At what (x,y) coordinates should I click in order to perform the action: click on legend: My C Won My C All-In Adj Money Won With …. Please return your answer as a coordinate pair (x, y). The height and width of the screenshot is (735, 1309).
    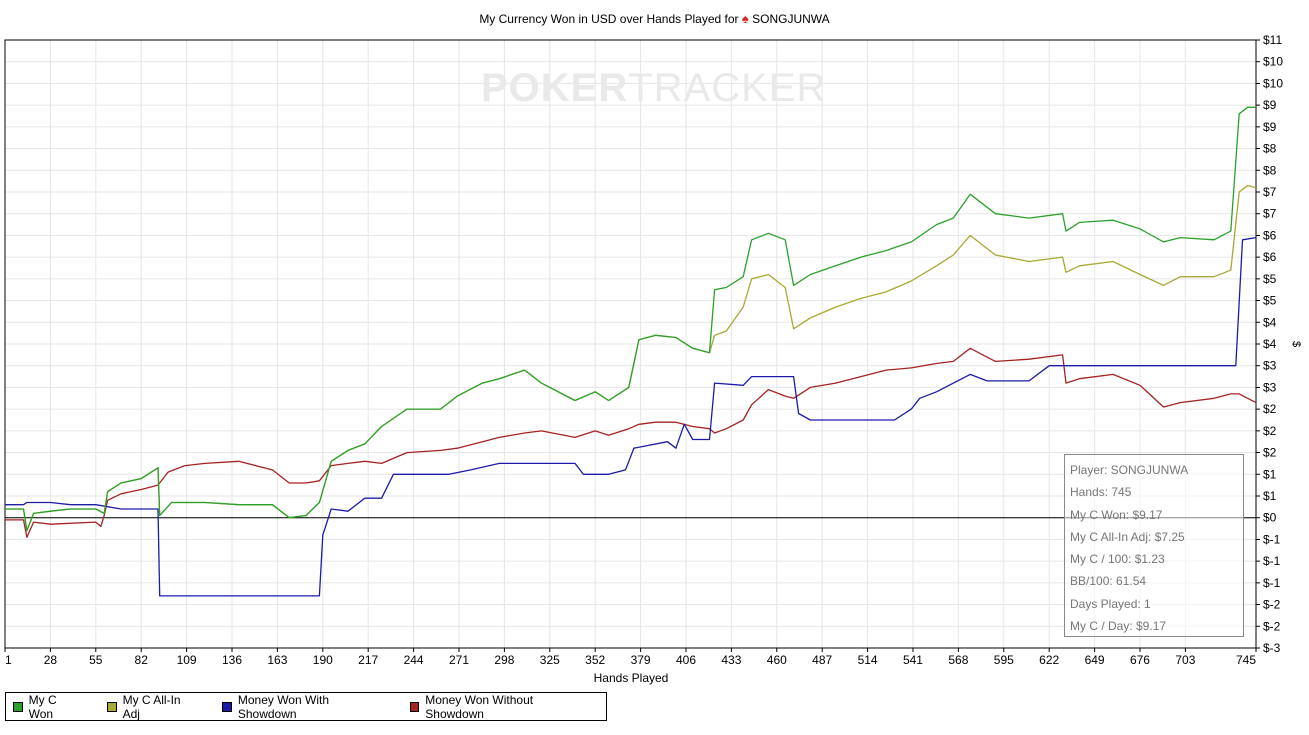
    Looking at the image, I should click on (306, 706).